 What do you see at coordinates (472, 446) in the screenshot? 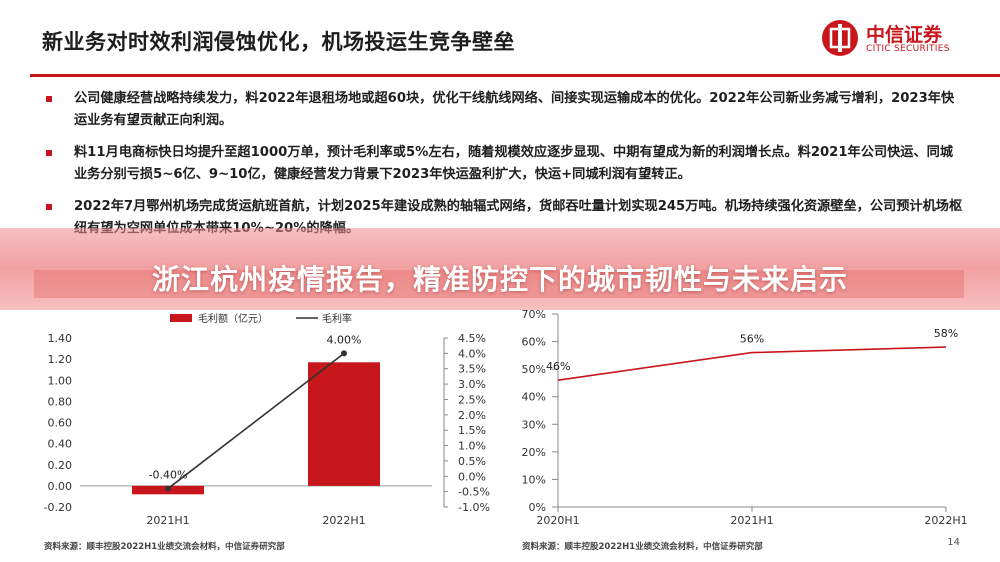
I see `right-axis-tick-label: 1.0%` at bounding box center [472, 446].